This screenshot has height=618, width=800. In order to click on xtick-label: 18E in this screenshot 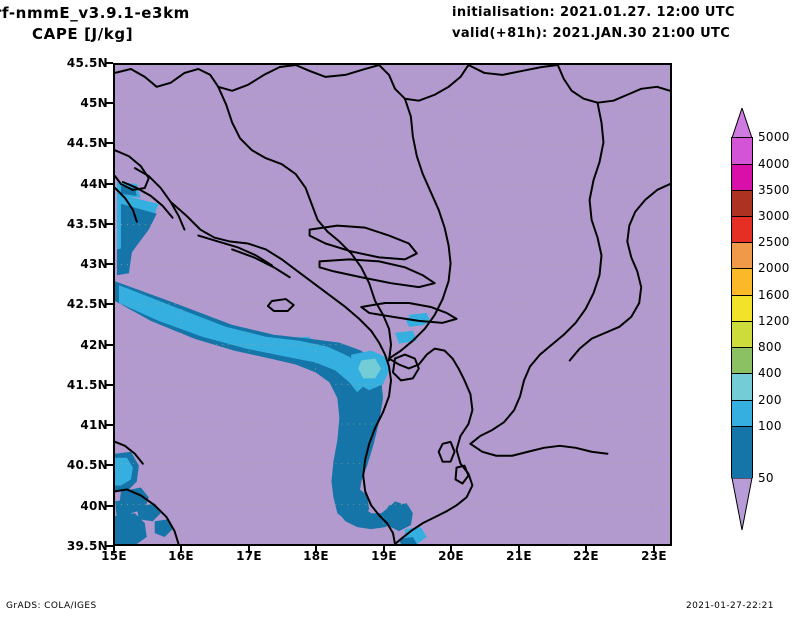, I will do `click(316, 556)`.